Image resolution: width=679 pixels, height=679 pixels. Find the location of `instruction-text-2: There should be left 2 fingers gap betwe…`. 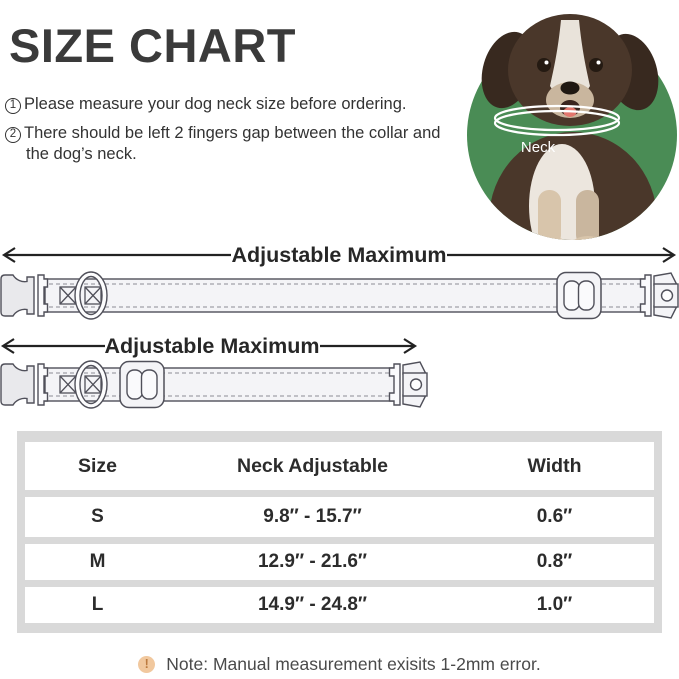

instruction-text-2: There should be left 2 fingers gap betwe… is located at coordinates (232, 143).